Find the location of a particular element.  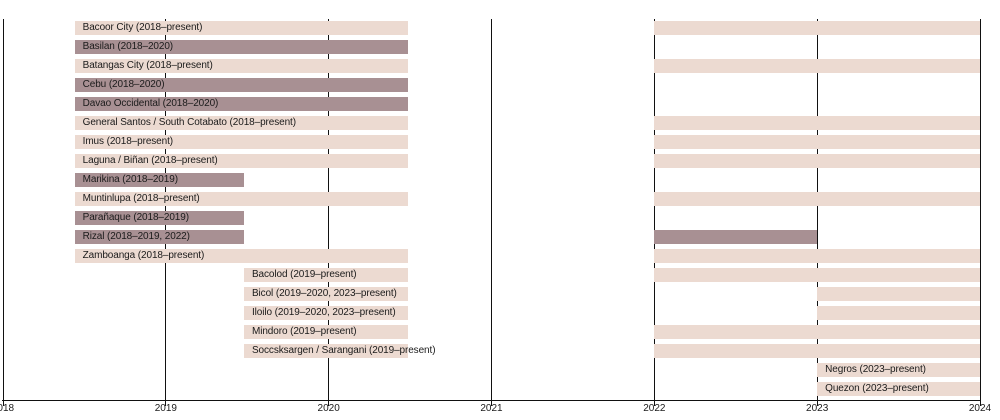

x-tick-label: 2023 is located at coordinates (817, 408).